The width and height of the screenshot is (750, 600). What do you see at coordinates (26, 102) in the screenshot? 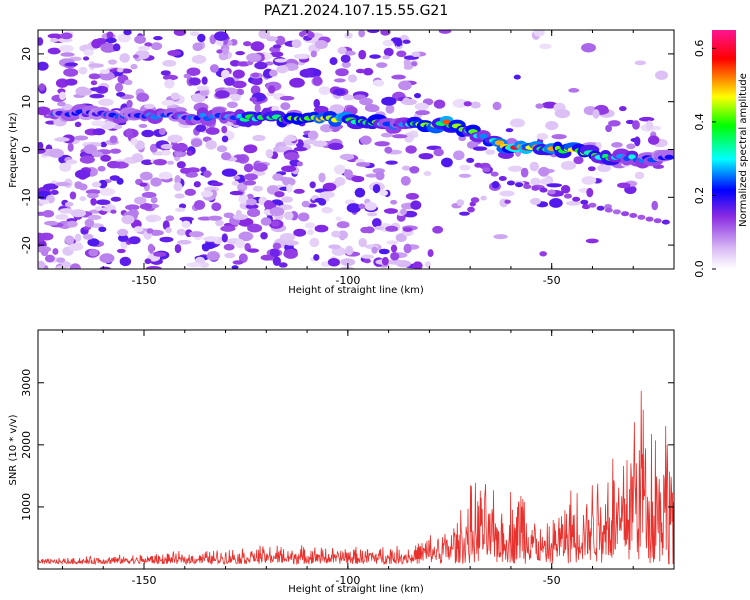
I see `y-tick-label: 10` at bounding box center [26, 102].